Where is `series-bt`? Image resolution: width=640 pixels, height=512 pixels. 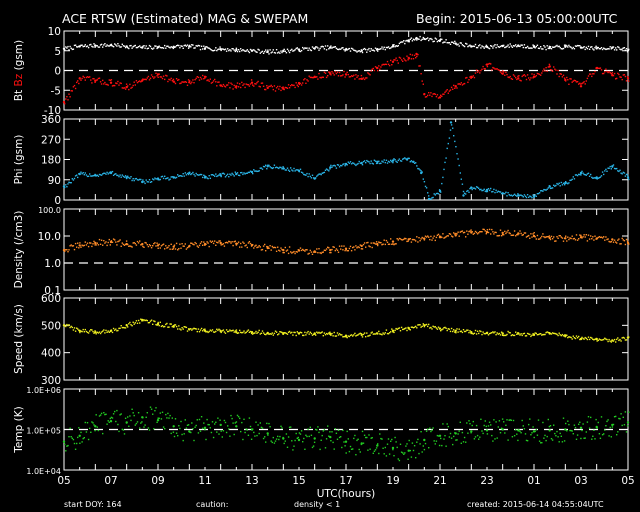 series-bt is located at coordinates (346, 45).